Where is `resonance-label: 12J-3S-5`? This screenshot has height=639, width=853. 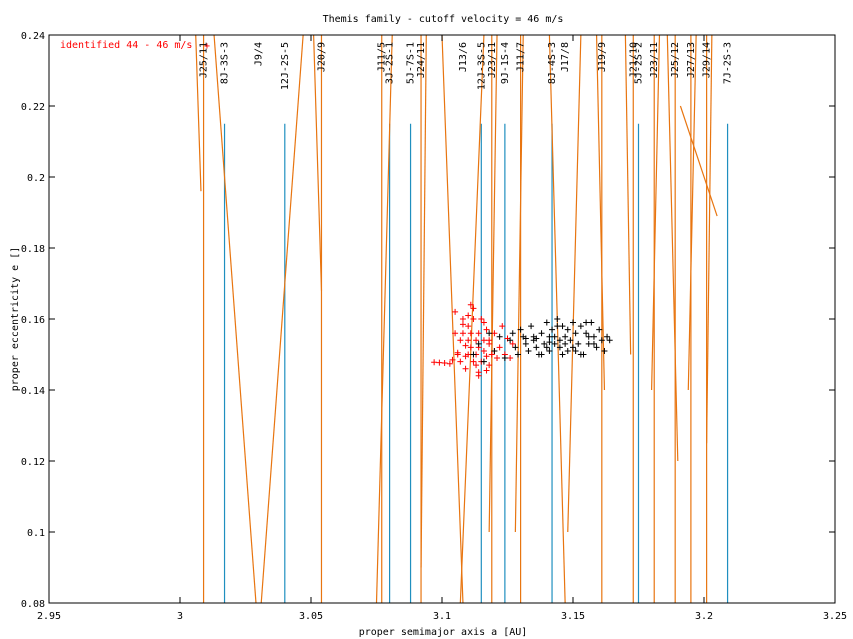
resonance-label: 12J-3S-5 is located at coordinates (481, 66).